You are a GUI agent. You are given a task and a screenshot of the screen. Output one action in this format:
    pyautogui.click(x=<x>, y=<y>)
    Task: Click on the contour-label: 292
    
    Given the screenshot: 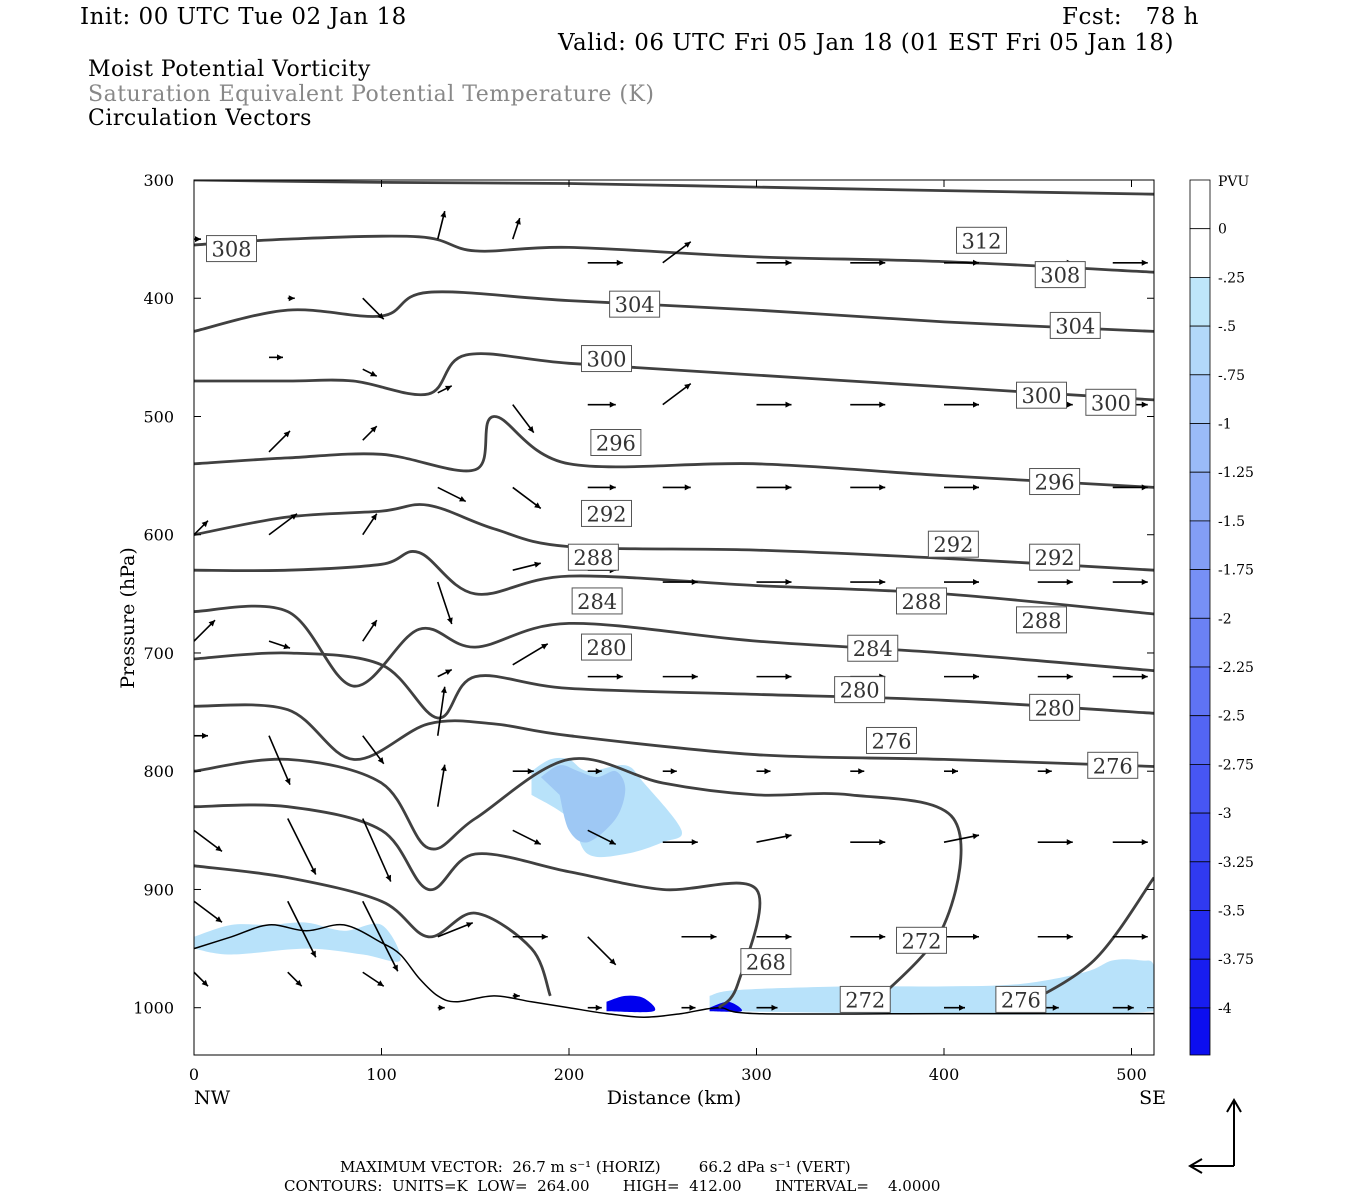 What is the action you would take?
    pyautogui.click(x=606, y=513)
    